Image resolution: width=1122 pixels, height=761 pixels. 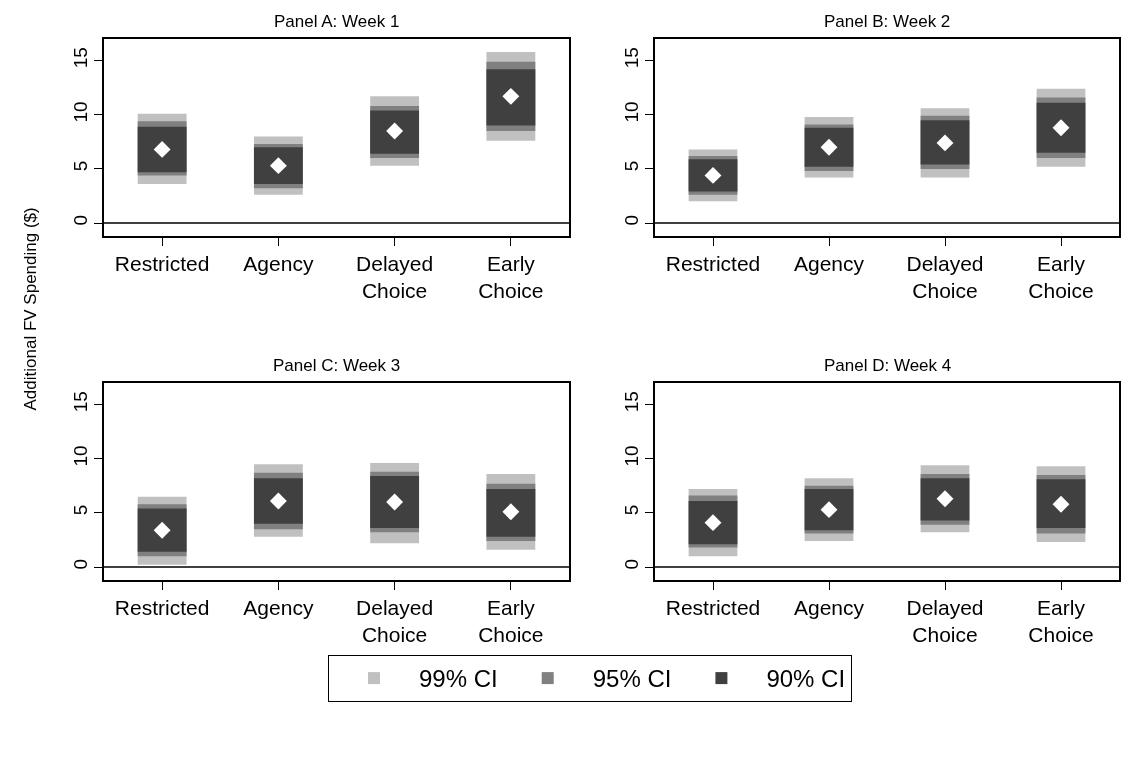 What do you see at coordinates (337, 21) in the screenshot?
I see `chart-title: Panel A: Week 1` at bounding box center [337, 21].